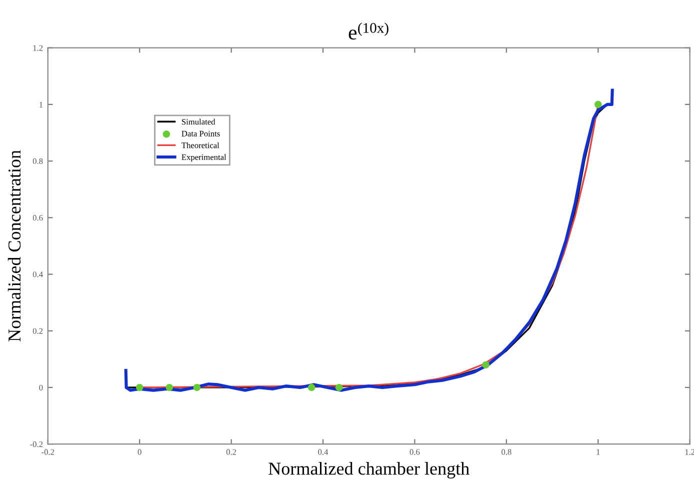 This screenshot has width=694, height=488. What do you see at coordinates (231, 452) in the screenshot?
I see `x-tick-label: 0.2` at bounding box center [231, 452].